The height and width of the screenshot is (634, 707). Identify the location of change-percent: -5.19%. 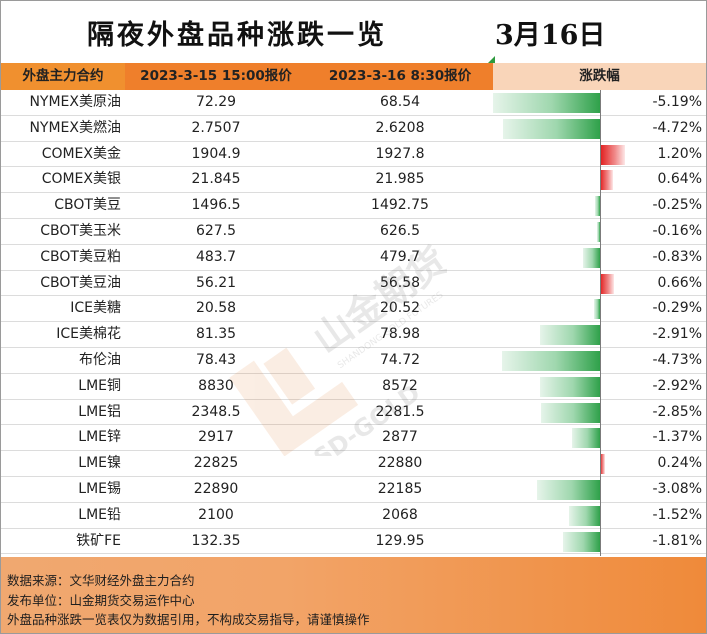
(677, 102).